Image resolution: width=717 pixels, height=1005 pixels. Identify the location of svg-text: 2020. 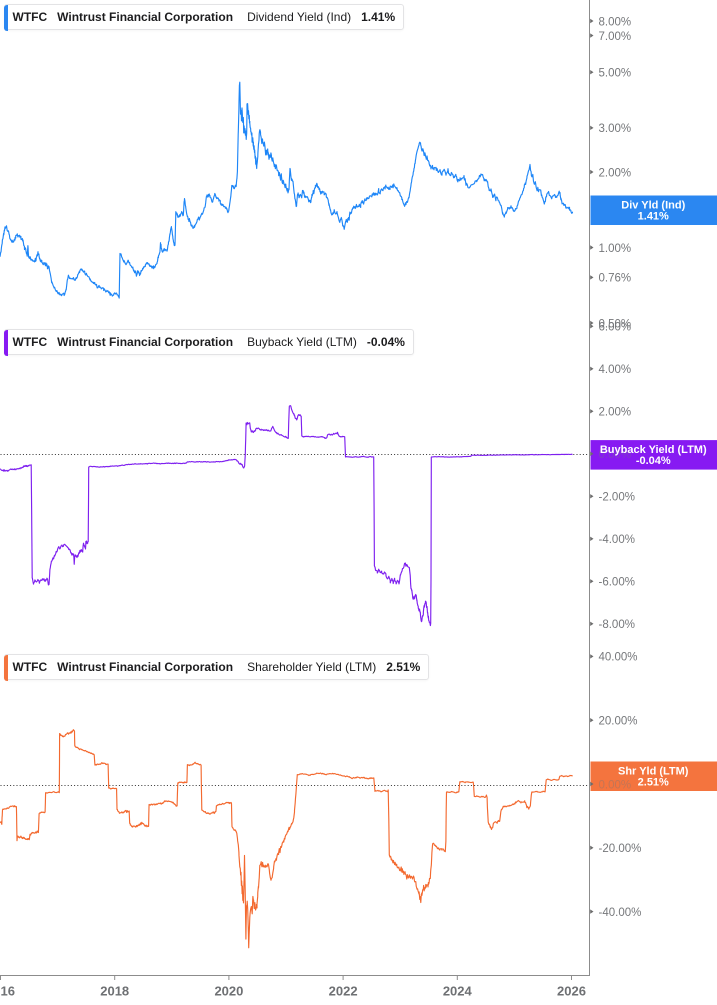
(228, 991).